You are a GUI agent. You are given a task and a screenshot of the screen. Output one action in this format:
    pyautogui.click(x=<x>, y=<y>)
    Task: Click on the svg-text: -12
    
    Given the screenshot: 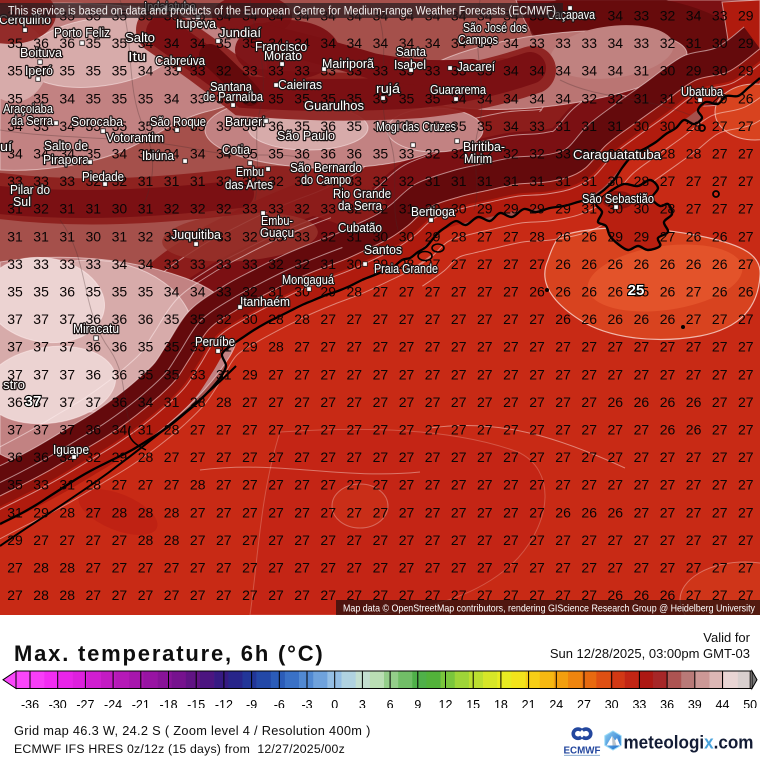 What is the action you would take?
    pyautogui.click(x=224, y=703)
    